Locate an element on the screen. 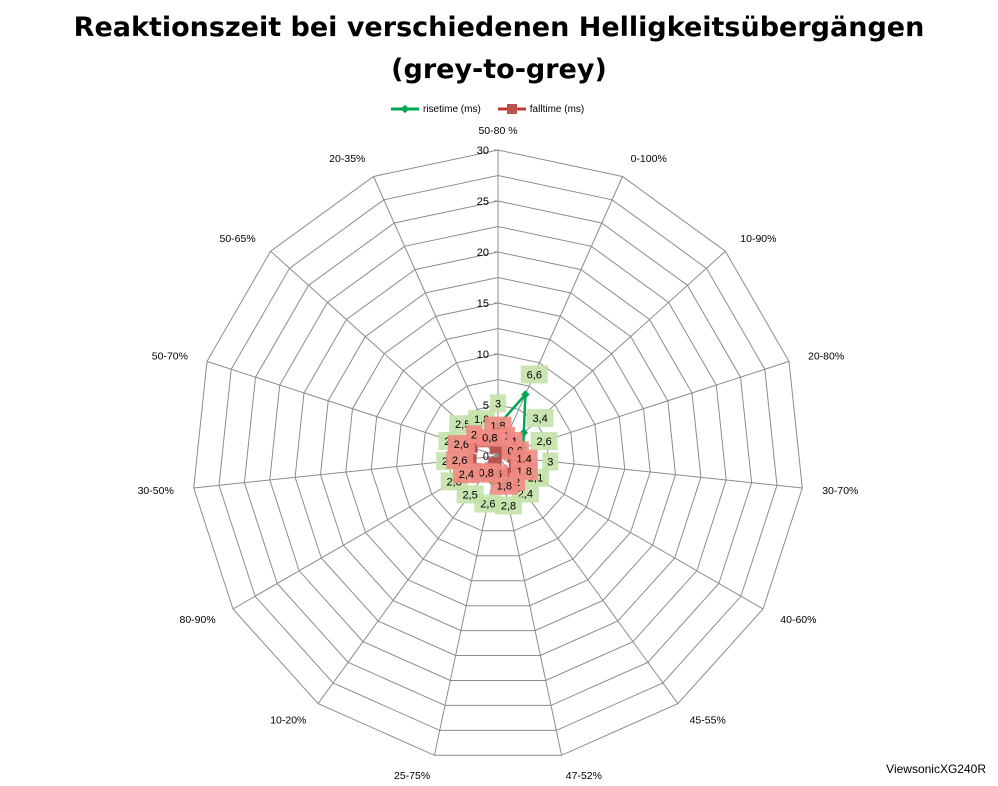  data-label-risetime: 6,6 is located at coordinates (534, 375).